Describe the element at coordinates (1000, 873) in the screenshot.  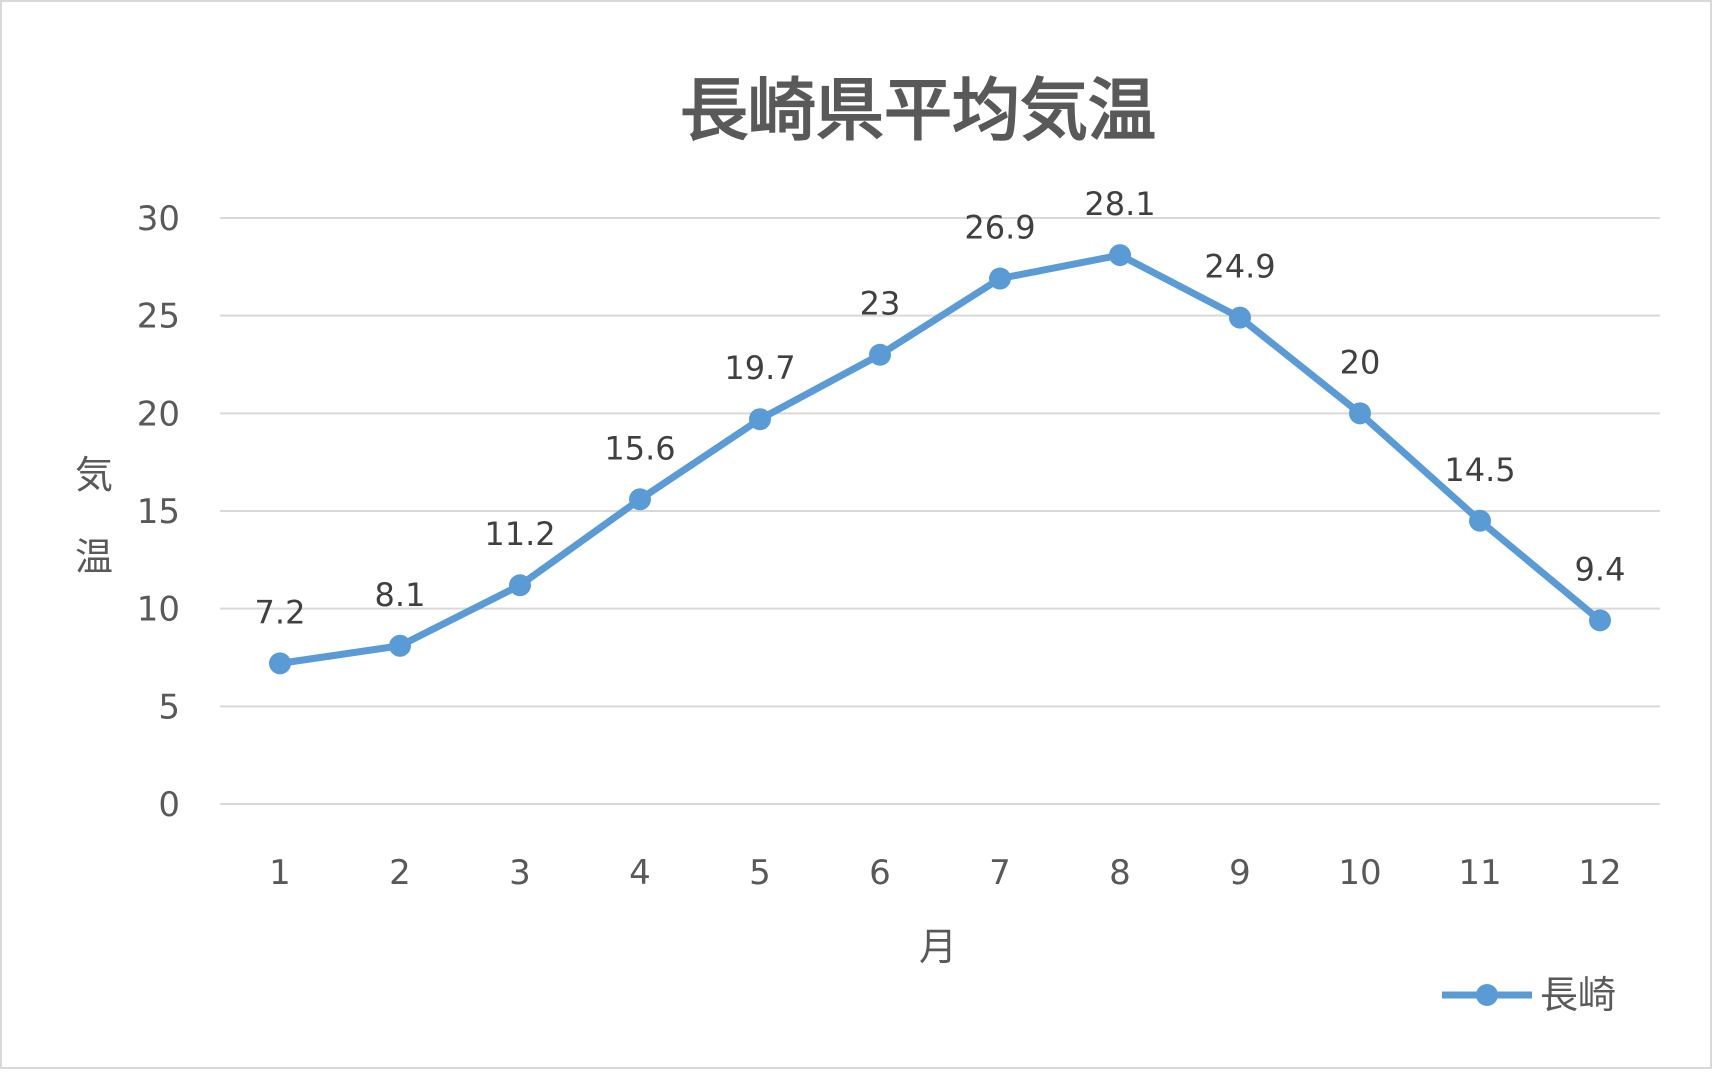
I see `x-tick-label: 7` at that location.